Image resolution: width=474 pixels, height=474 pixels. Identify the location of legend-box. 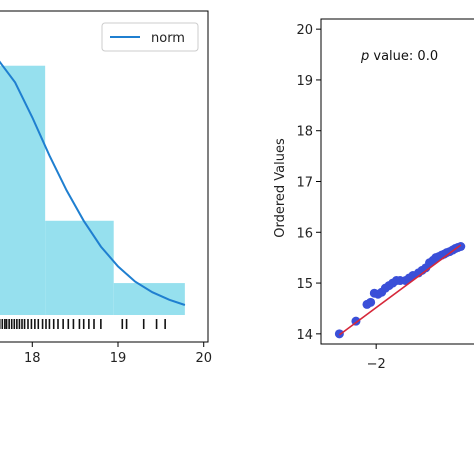
(150, 37).